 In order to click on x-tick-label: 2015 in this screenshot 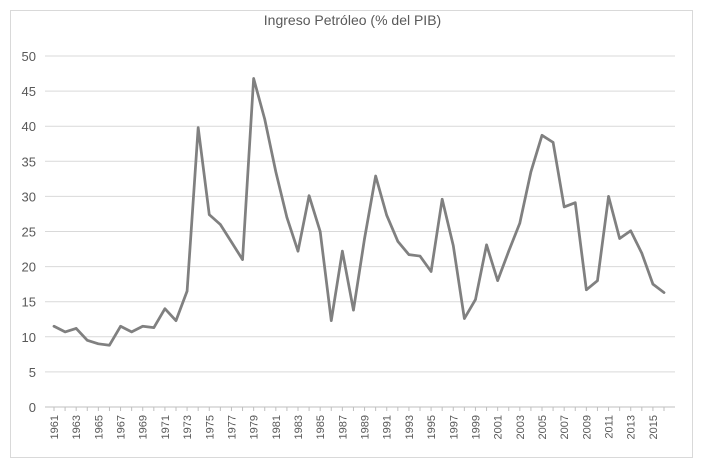, I will do `click(654, 427)`.